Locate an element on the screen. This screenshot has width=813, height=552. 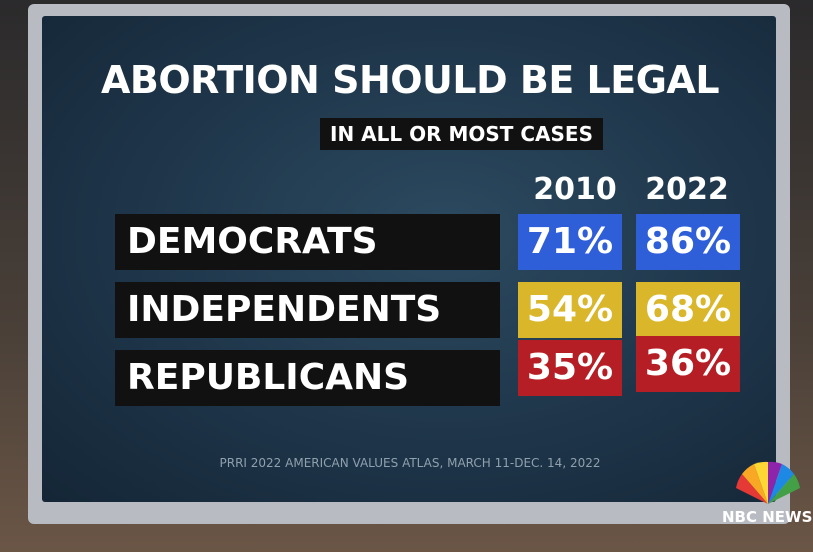
cell: 86% is located at coordinates (688, 242).